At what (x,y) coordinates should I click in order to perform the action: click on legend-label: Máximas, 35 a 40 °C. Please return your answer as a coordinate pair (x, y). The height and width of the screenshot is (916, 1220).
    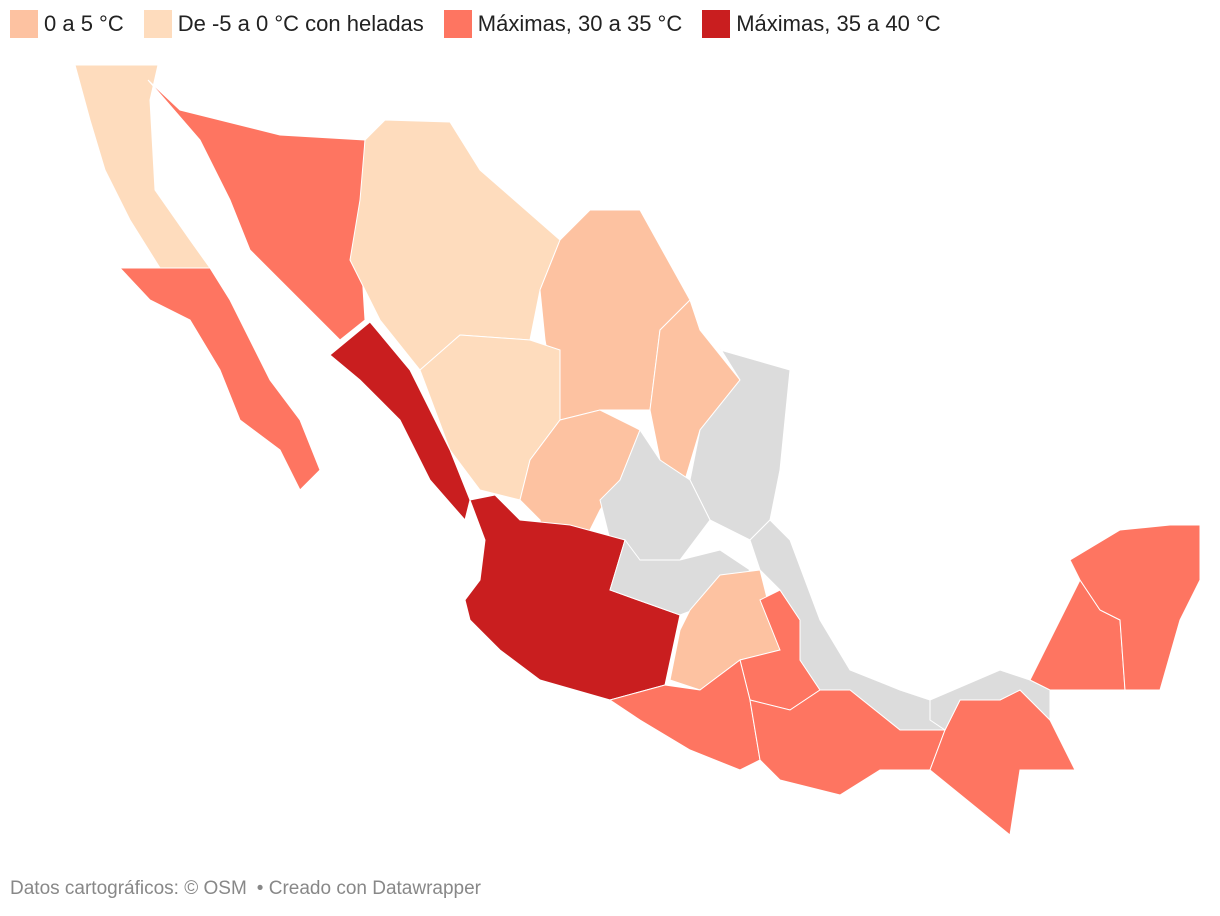
    Looking at the image, I should click on (838, 23).